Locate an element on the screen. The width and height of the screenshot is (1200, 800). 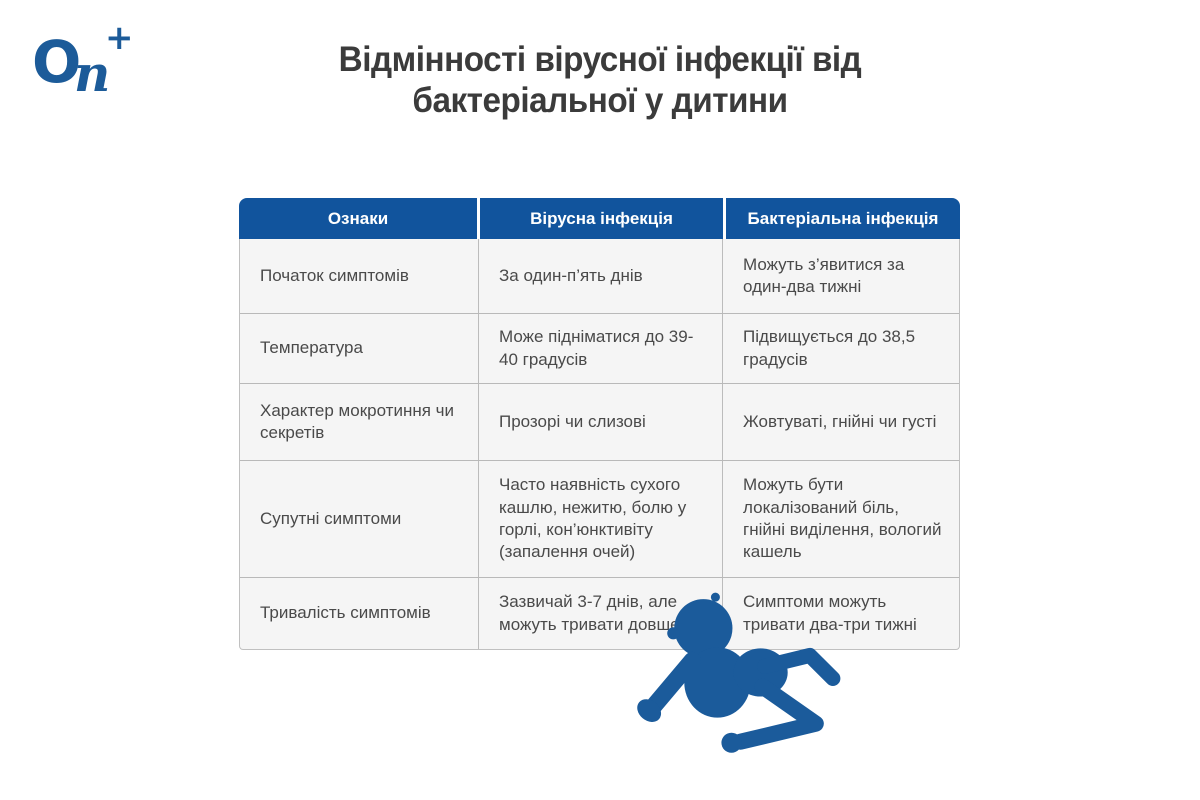
on-plus-logo: O n + is located at coordinates (82, 62).